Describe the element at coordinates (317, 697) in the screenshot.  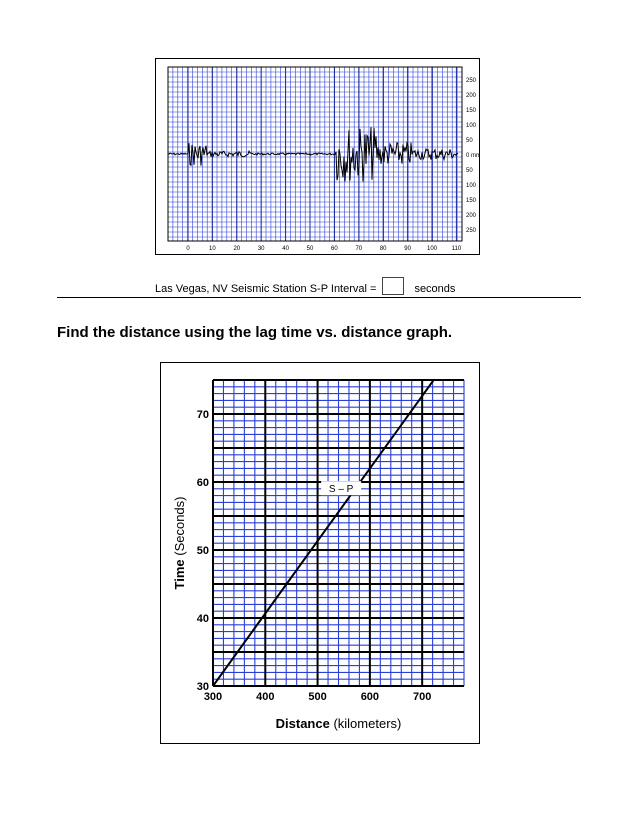
I see `x-tick-label: 500` at that location.